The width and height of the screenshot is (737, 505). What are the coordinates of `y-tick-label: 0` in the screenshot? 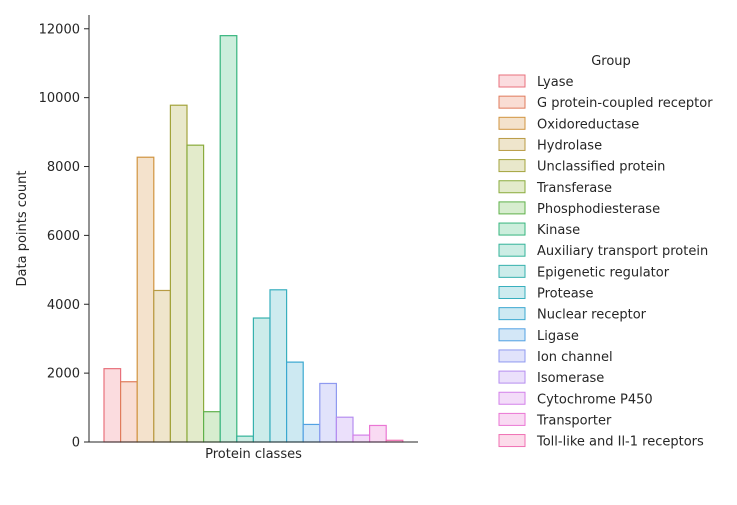 It's located at (76, 443).